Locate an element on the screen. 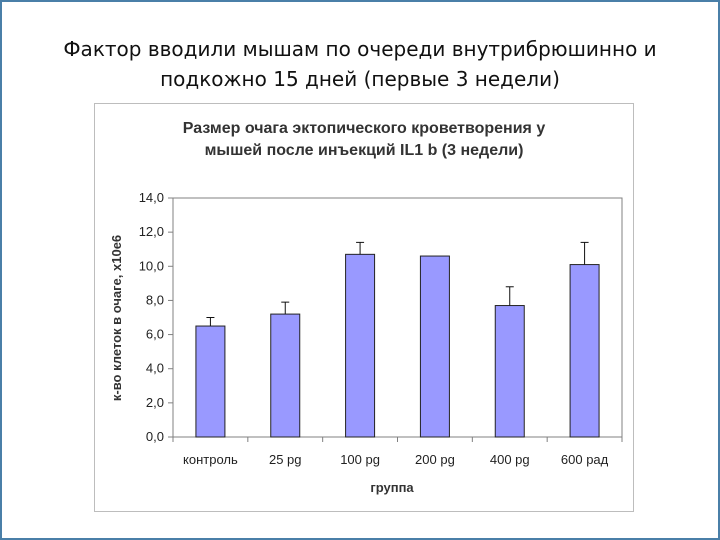 The height and width of the screenshot is (540, 720). x-tick-label: контроль is located at coordinates (210, 459).